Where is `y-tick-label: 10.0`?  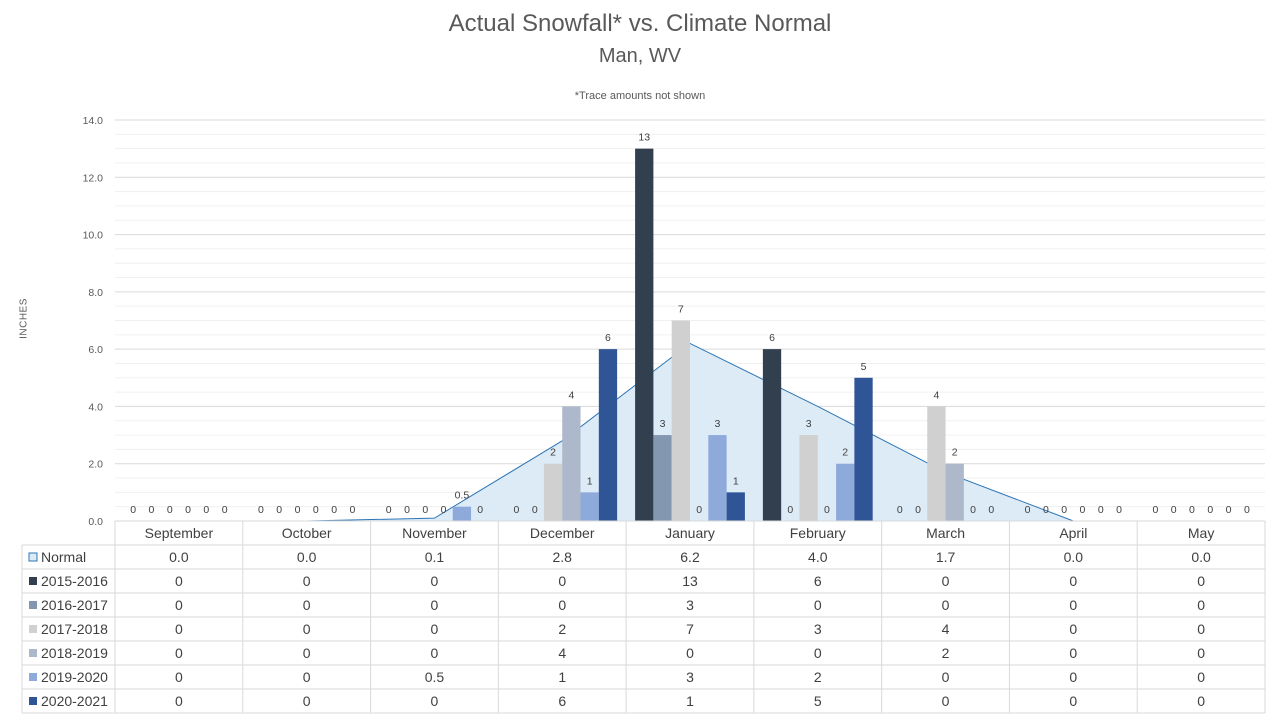 y-tick-label: 10.0 is located at coordinates (93, 236).